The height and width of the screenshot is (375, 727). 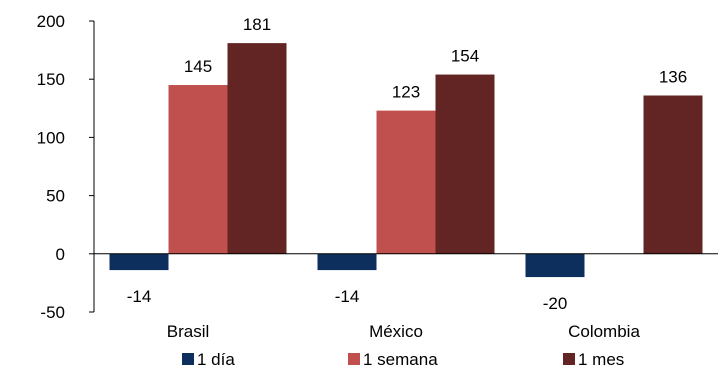 What do you see at coordinates (66, 167) in the screenshot?
I see `y-axis: 200 150 100 50 0 -50` at bounding box center [66, 167].